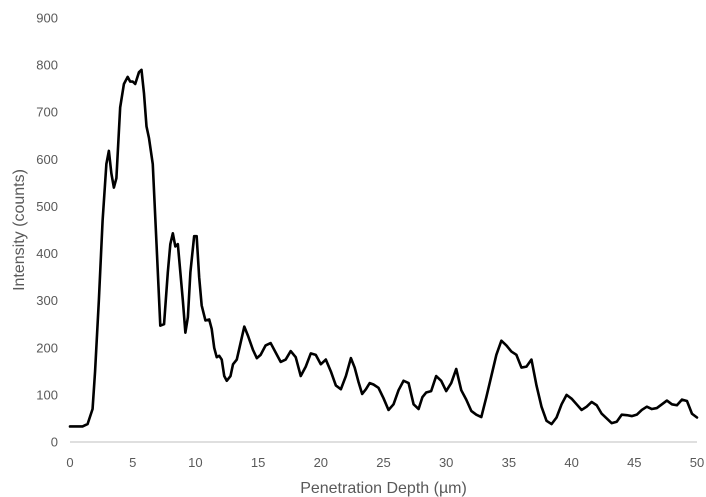 This screenshot has width=706, height=497. What do you see at coordinates (258, 462) in the screenshot?
I see `x-tick-label: 15` at bounding box center [258, 462].